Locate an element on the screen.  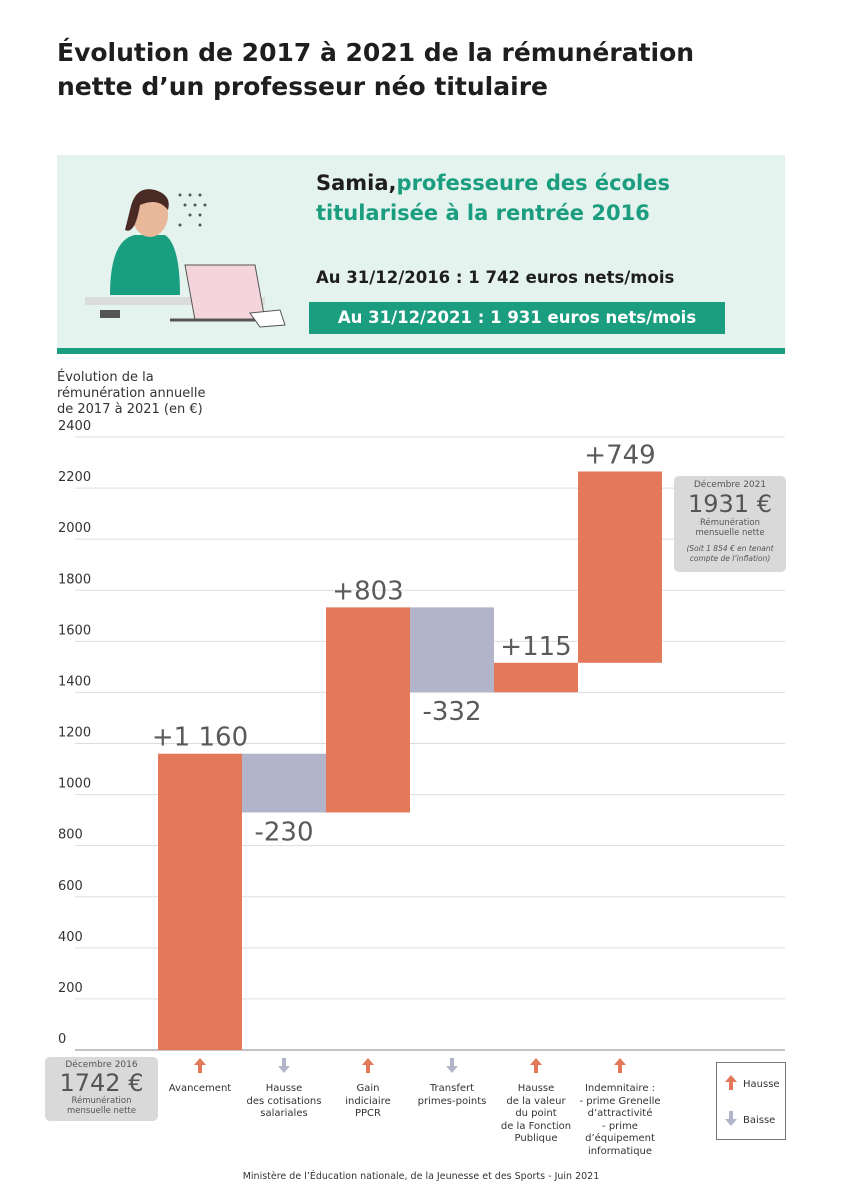
end-caption: Rémunération mensuelle nette is located at coordinates (730, 528).